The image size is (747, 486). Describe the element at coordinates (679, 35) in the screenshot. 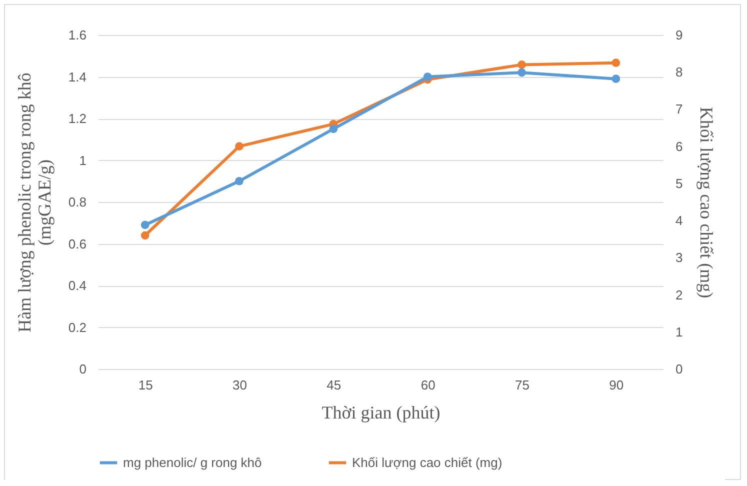

I see `y2-tick-label: 9` at that location.